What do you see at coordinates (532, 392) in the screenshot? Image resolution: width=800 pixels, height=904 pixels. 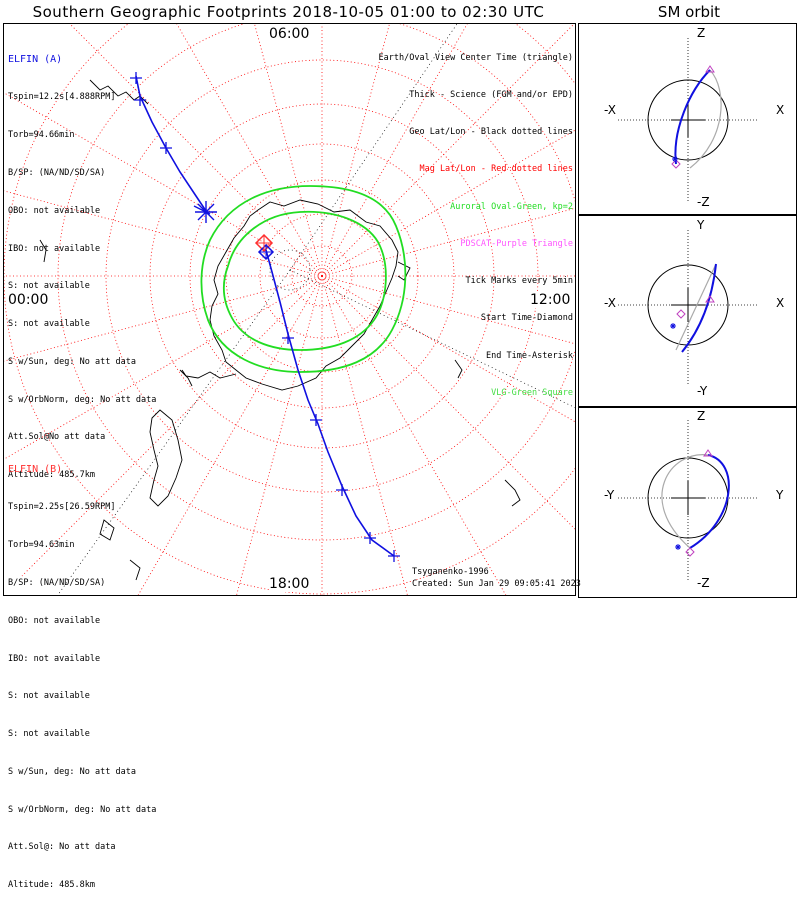 I see `legend-item: VLG-Green Square` at bounding box center [532, 392].